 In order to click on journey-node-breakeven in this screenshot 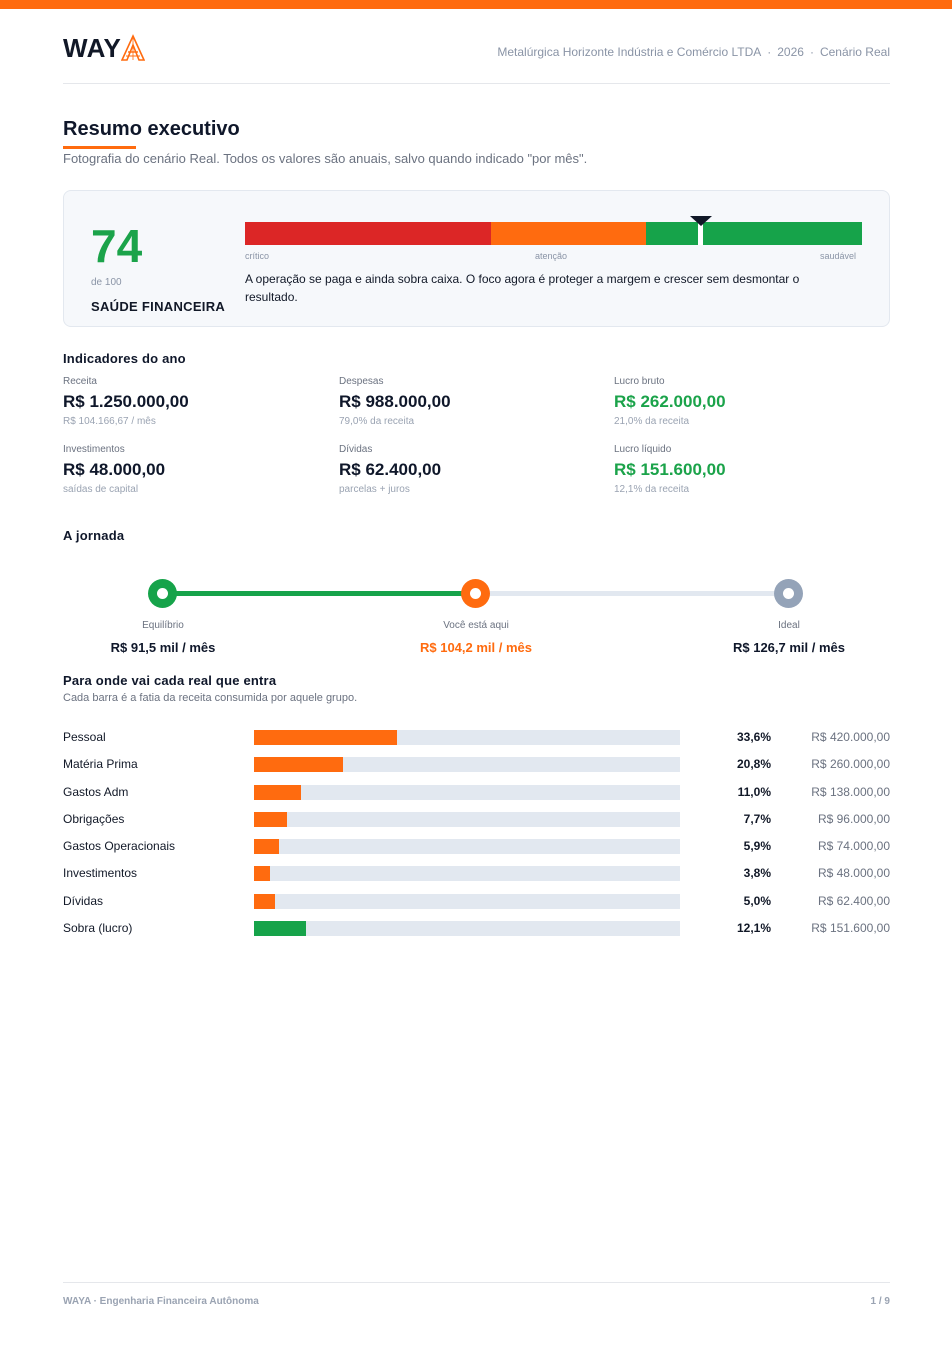, I will do `click(162, 593)`.